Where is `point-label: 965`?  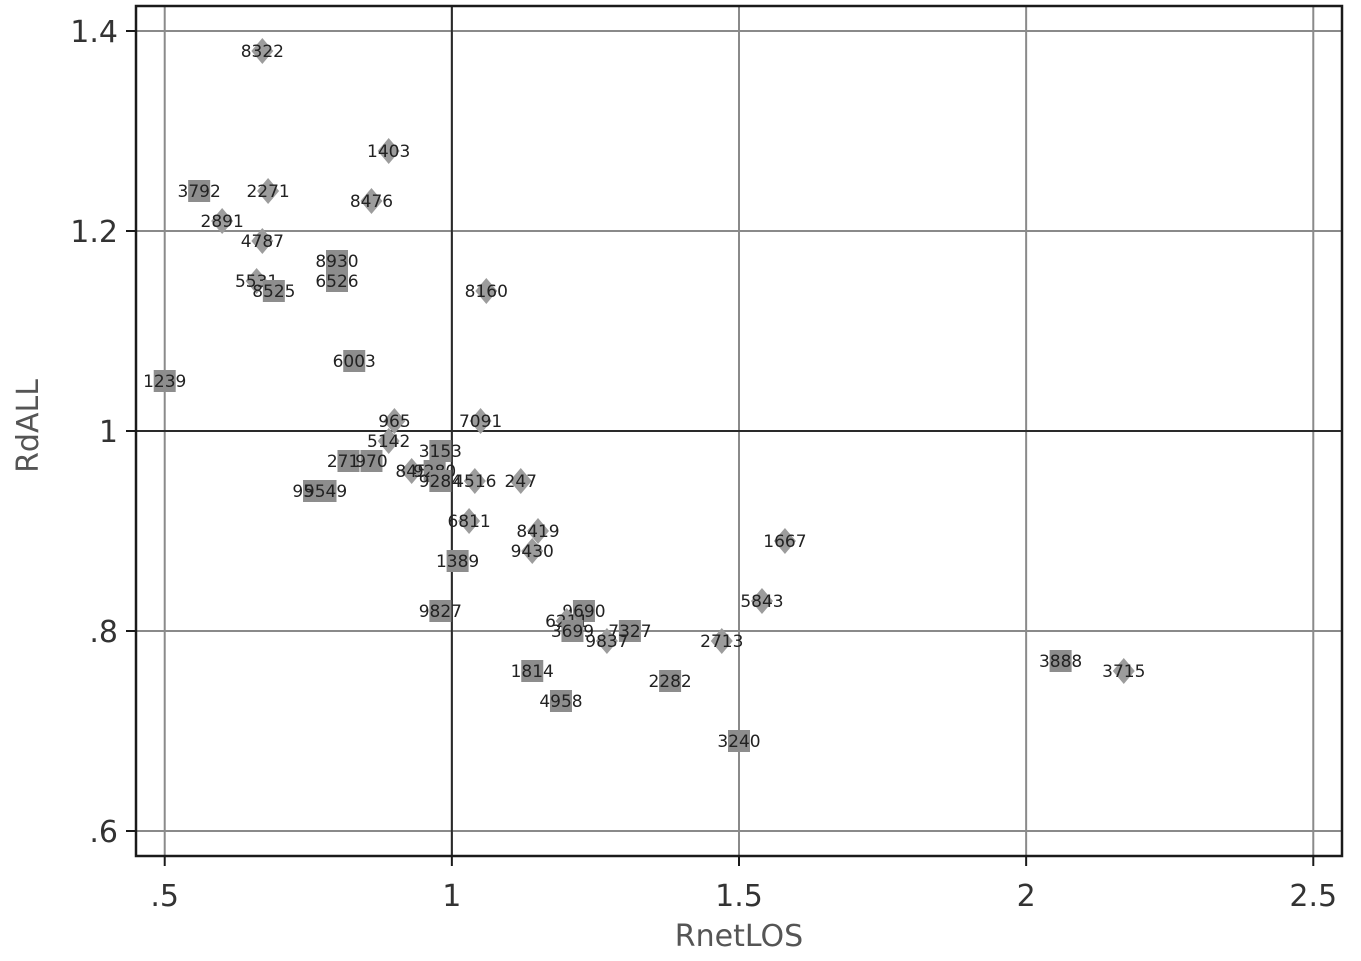 point-label: 965 is located at coordinates (394, 422).